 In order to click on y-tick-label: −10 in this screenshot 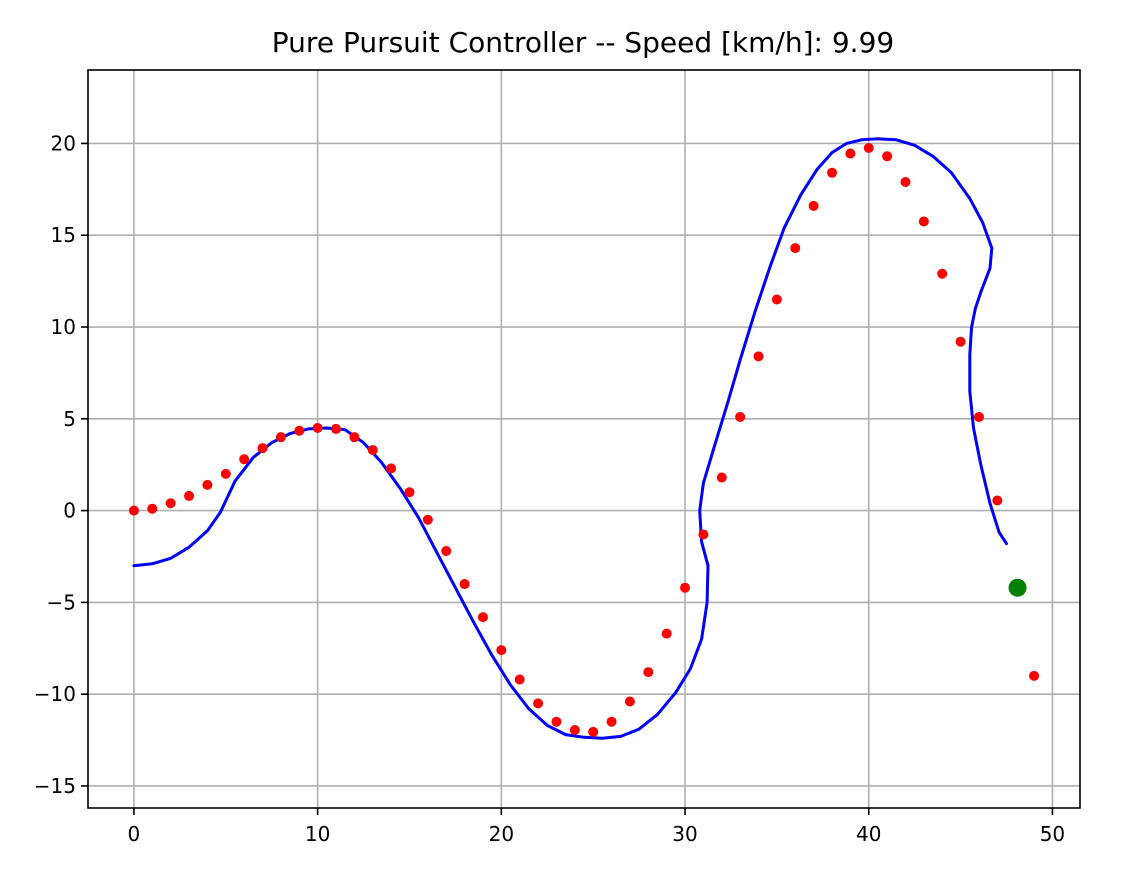, I will do `click(55, 694)`.